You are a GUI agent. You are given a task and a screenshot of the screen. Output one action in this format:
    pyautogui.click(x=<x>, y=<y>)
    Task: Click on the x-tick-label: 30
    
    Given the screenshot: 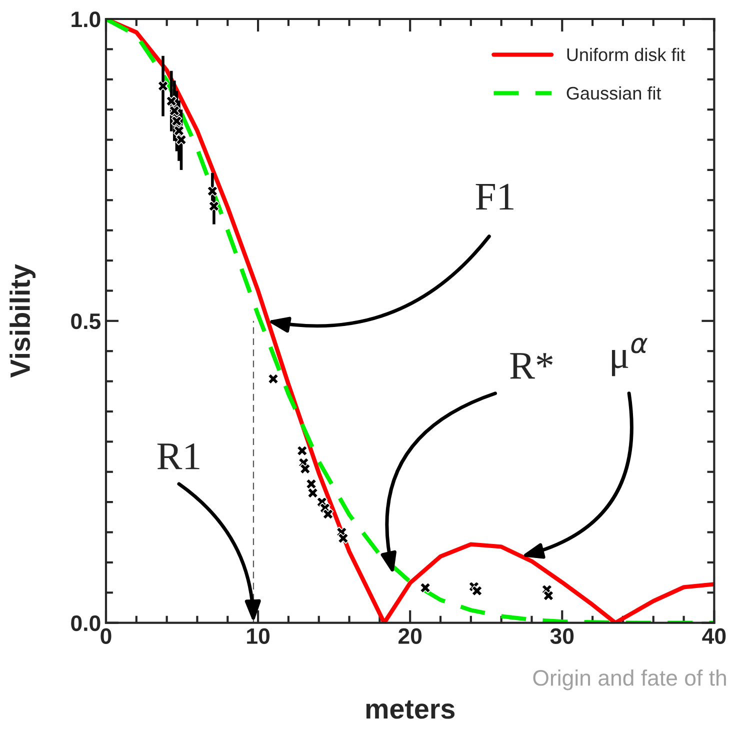 What is the action you would take?
    pyautogui.click(x=562, y=636)
    